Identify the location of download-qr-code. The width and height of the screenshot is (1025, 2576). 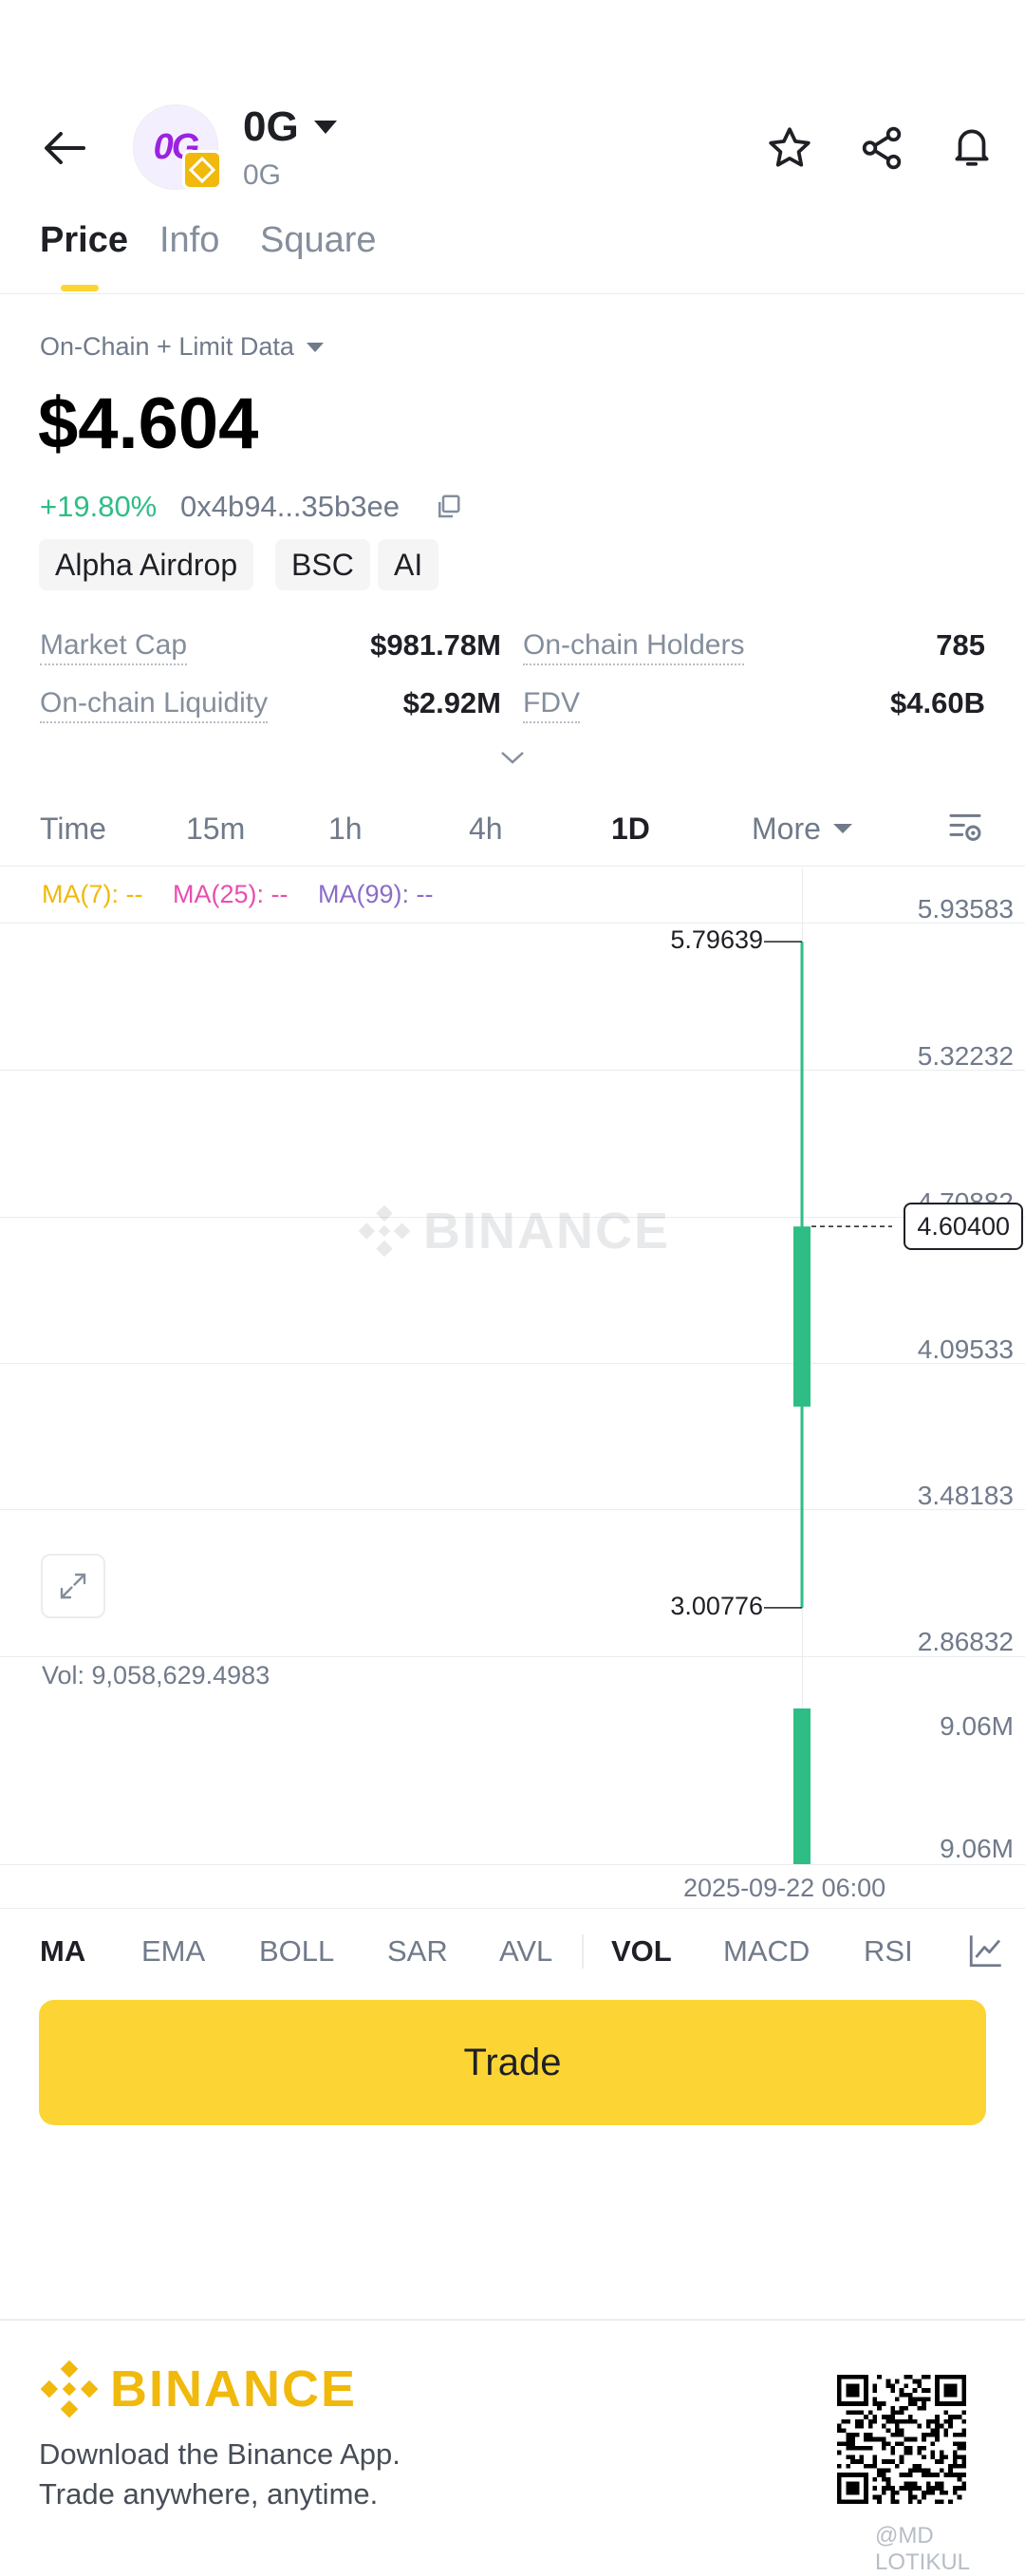
(901, 2439).